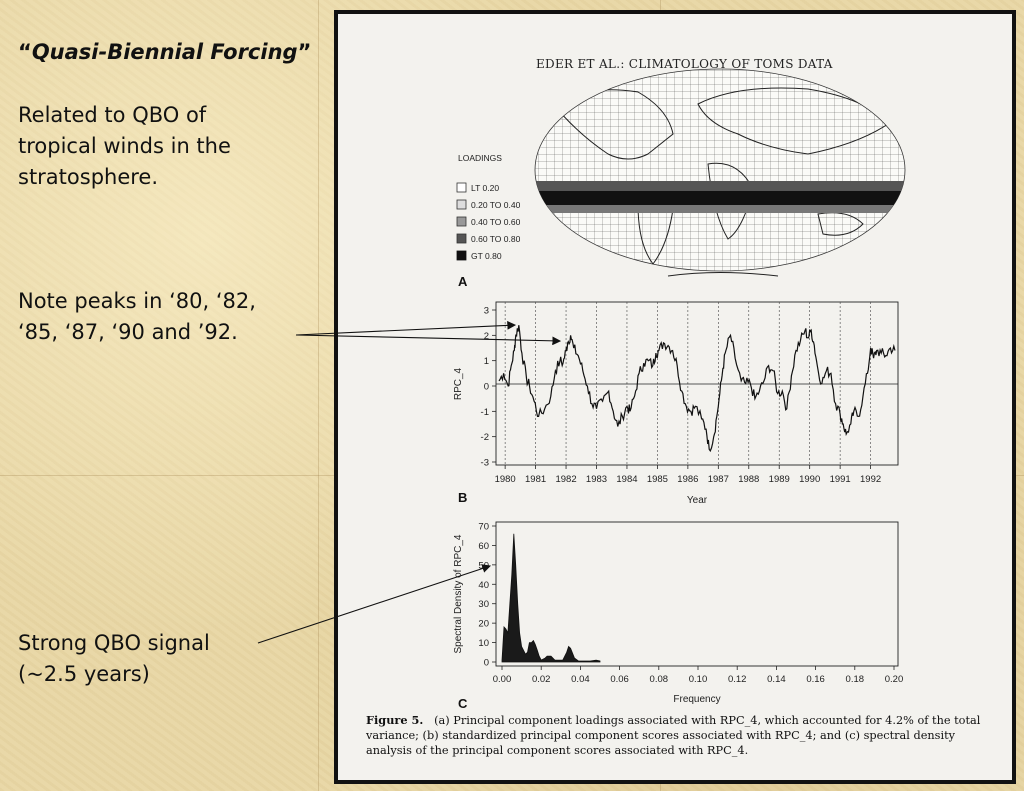 The width and height of the screenshot is (1024, 791). I want to click on panel-a-label: A, so click(463, 281).